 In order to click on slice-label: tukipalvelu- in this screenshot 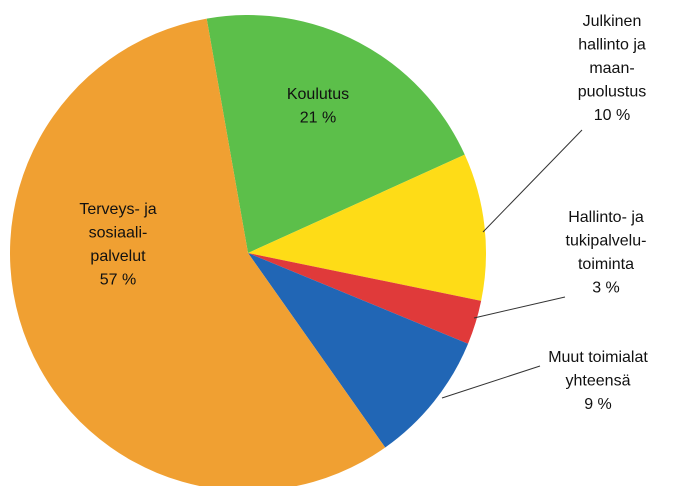, I will do `click(606, 241)`.